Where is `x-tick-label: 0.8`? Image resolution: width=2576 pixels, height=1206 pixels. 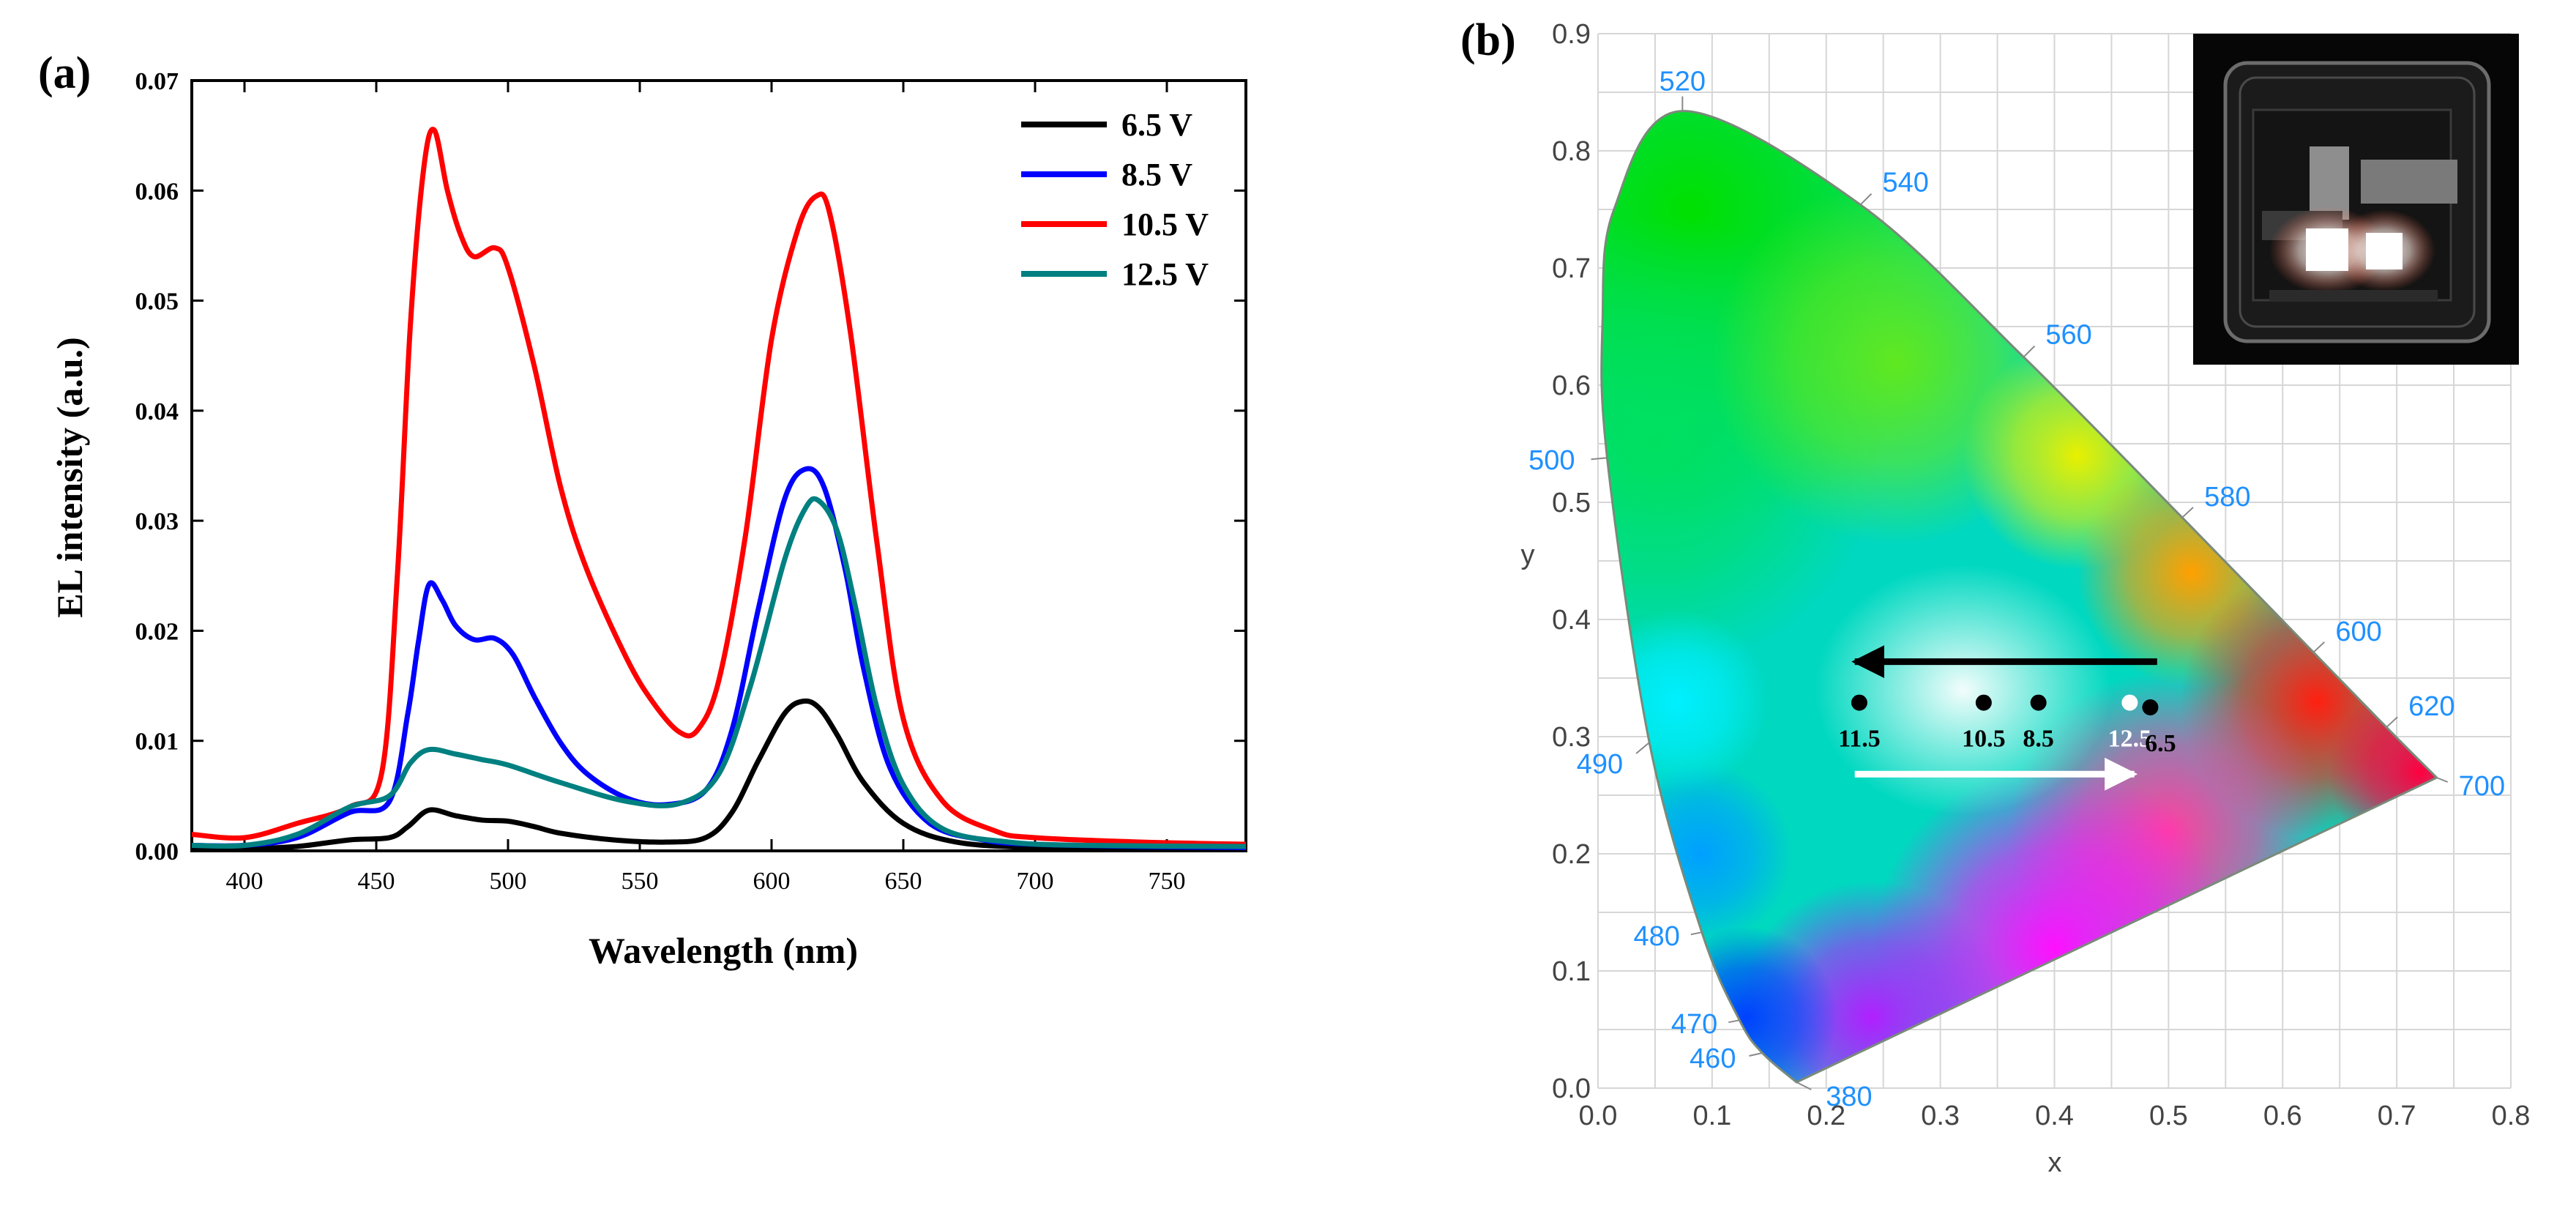 x-tick-label: 0.8 is located at coordinates (2511, 1116).